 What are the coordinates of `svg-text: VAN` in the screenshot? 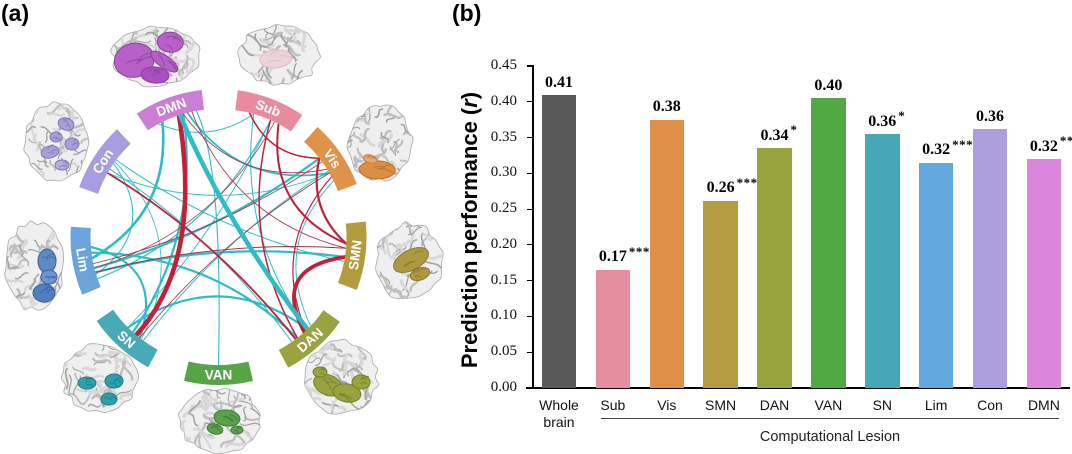 It's located at (219, 375).